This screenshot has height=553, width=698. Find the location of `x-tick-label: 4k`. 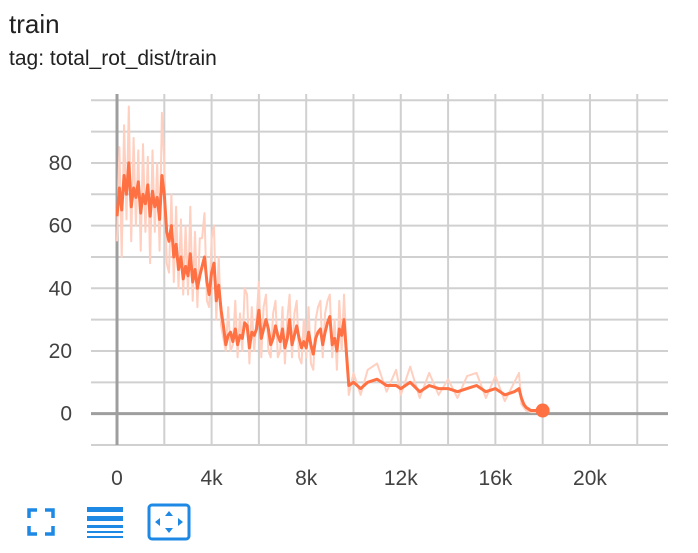

x-tick-label: 4k is located at coordinates (212, 478).